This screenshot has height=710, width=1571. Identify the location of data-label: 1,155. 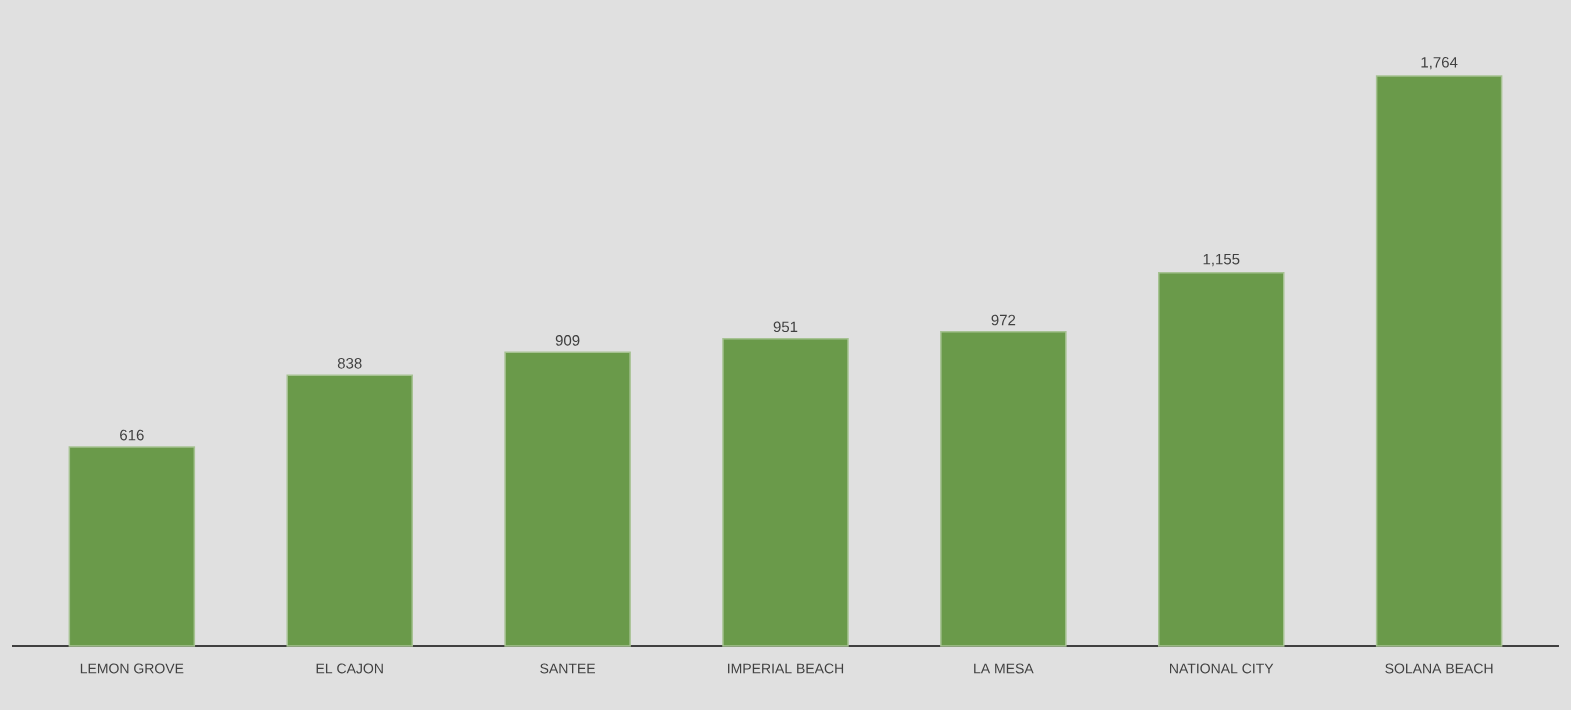
(1221, 260).